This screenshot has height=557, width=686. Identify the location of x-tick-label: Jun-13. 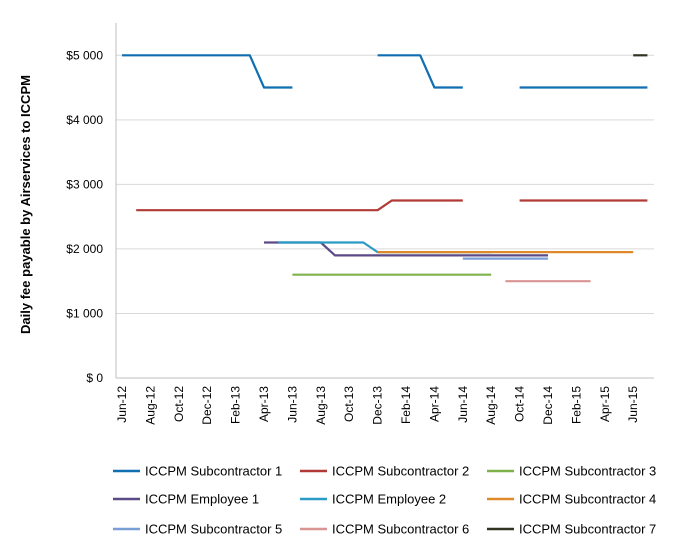
(292, 404).